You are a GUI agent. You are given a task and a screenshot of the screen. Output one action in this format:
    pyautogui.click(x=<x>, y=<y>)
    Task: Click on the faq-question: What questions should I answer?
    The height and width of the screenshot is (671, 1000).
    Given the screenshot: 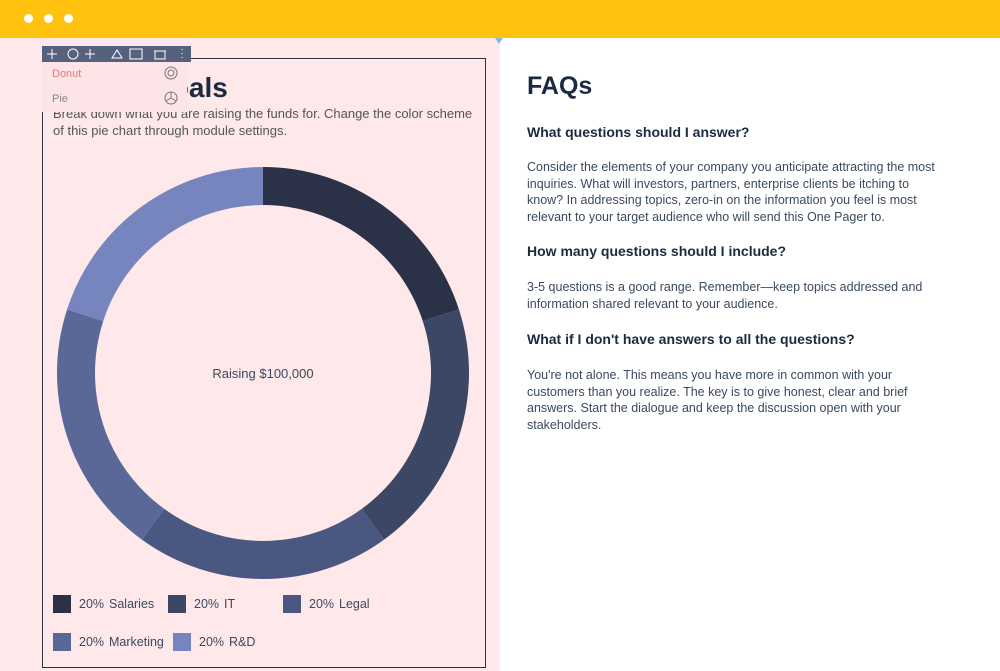 What is the action you would take?
    pyautogui.click(x=638, y=132)
    